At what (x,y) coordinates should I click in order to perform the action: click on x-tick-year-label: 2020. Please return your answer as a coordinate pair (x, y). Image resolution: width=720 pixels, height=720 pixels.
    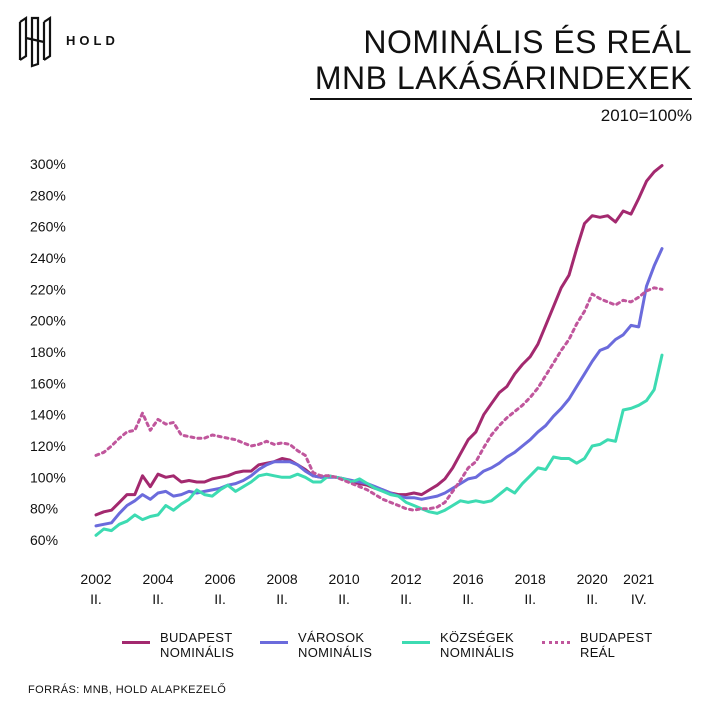
    Looking at the image, I should click on (592, 579).